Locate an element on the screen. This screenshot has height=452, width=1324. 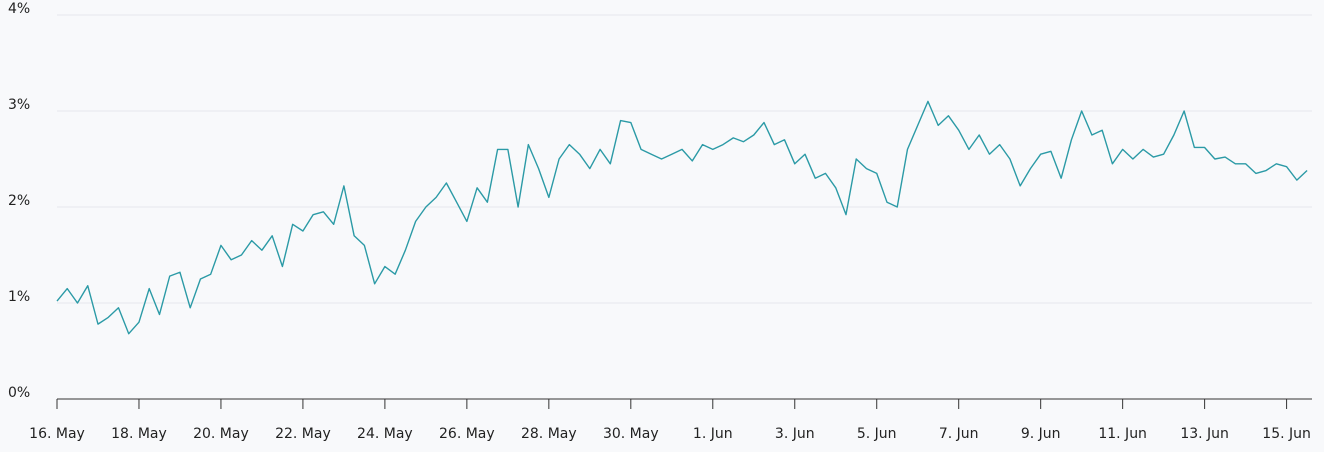
x-tick-label: 15. Jun is located at coordinates (1286, 434).